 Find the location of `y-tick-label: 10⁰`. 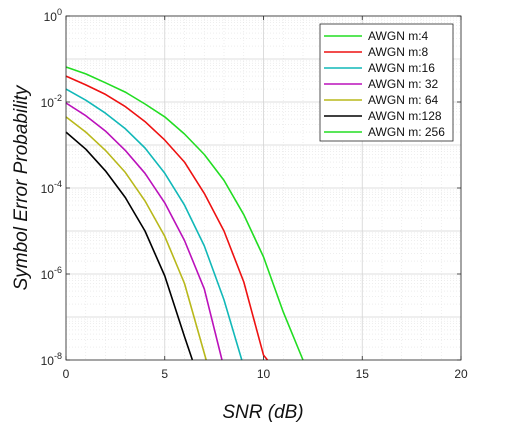

y-tick-label: 10⁰ is located at coordinates (53, 15).